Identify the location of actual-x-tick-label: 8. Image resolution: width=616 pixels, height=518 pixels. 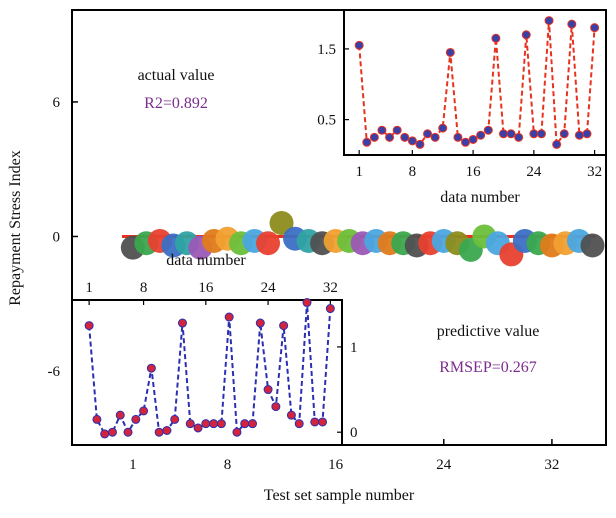
(413, 172).